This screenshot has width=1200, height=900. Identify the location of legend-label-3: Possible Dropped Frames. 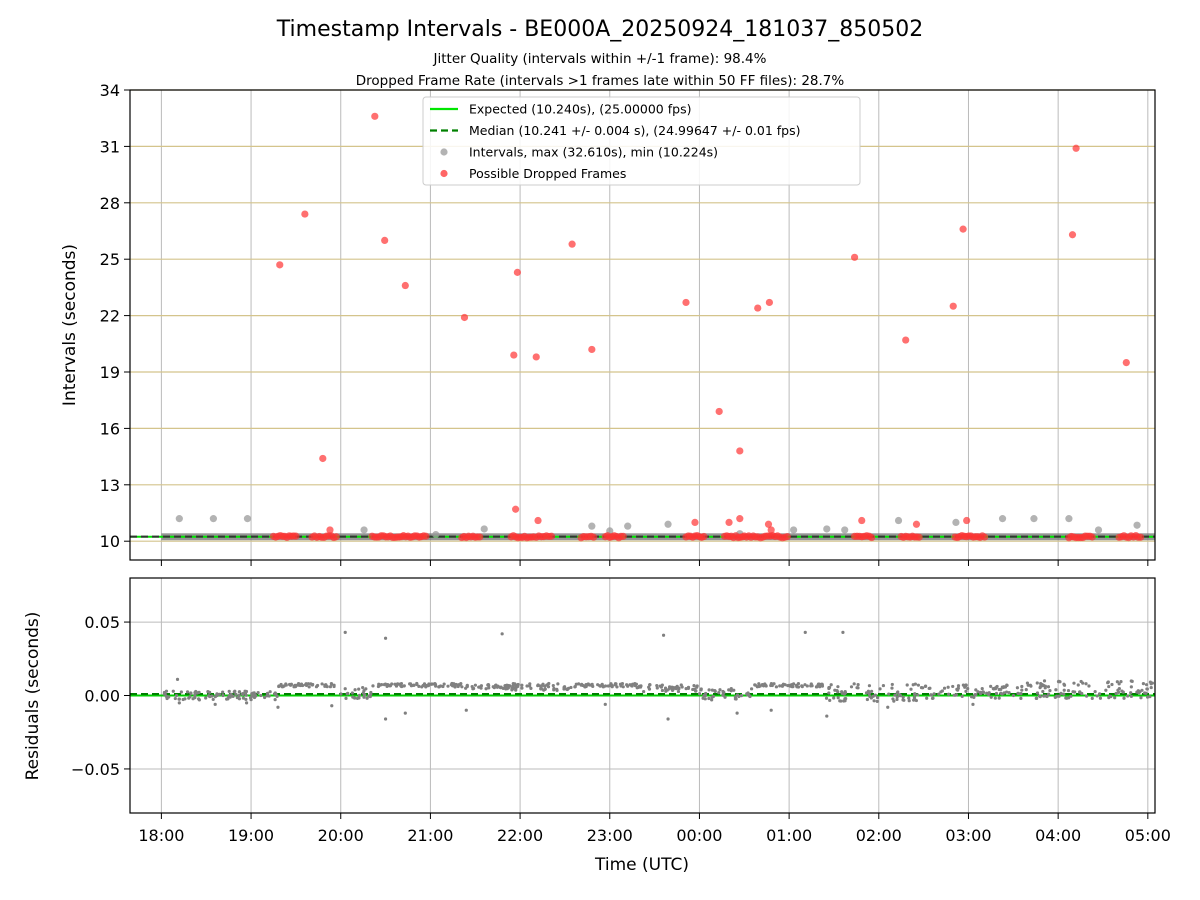
(547, 173).